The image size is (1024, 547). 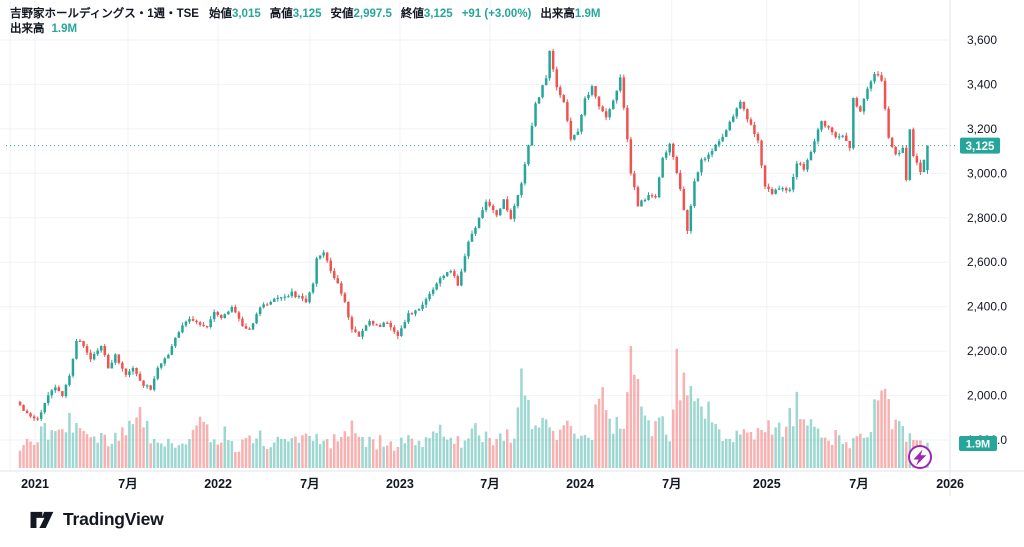 I want to click on volume-study-label: 出来高, so click(x=27, y=29).